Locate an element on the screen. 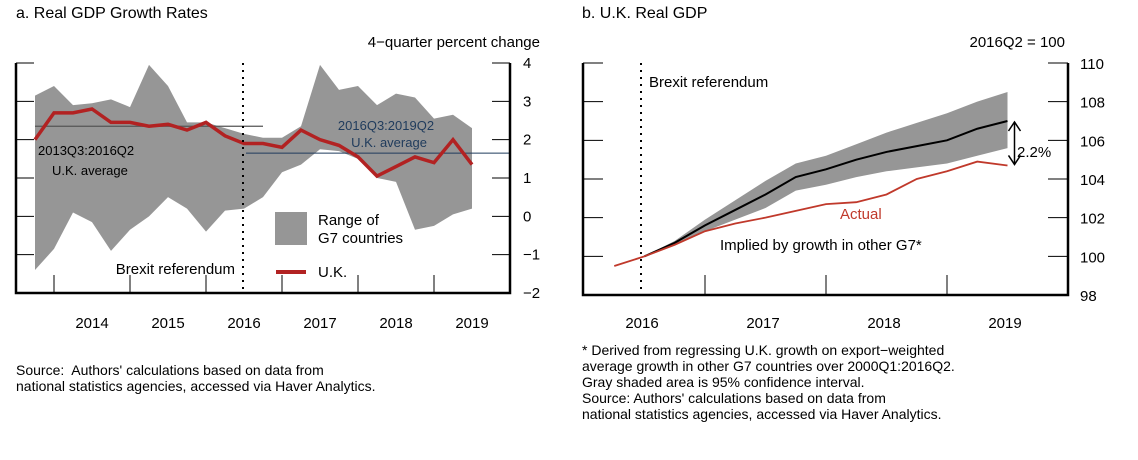 The height and width of the screenshot is (460, 1138). y-tick-label: 108 is located at coordinates (1092, 103).